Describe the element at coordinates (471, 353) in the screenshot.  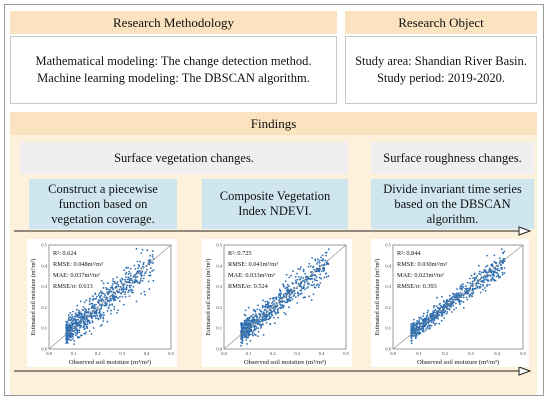
I see `x-tick-label: 0.3` at that location.